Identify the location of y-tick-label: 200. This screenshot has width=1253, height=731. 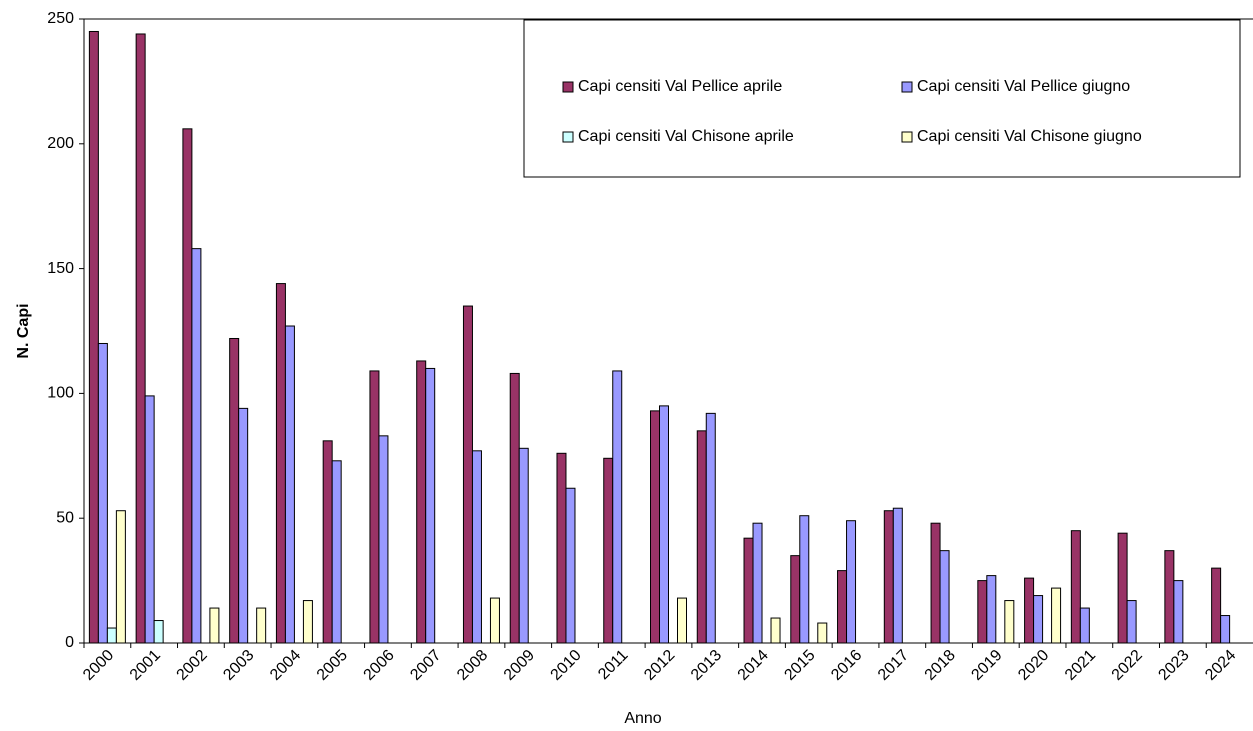
(60, 143).